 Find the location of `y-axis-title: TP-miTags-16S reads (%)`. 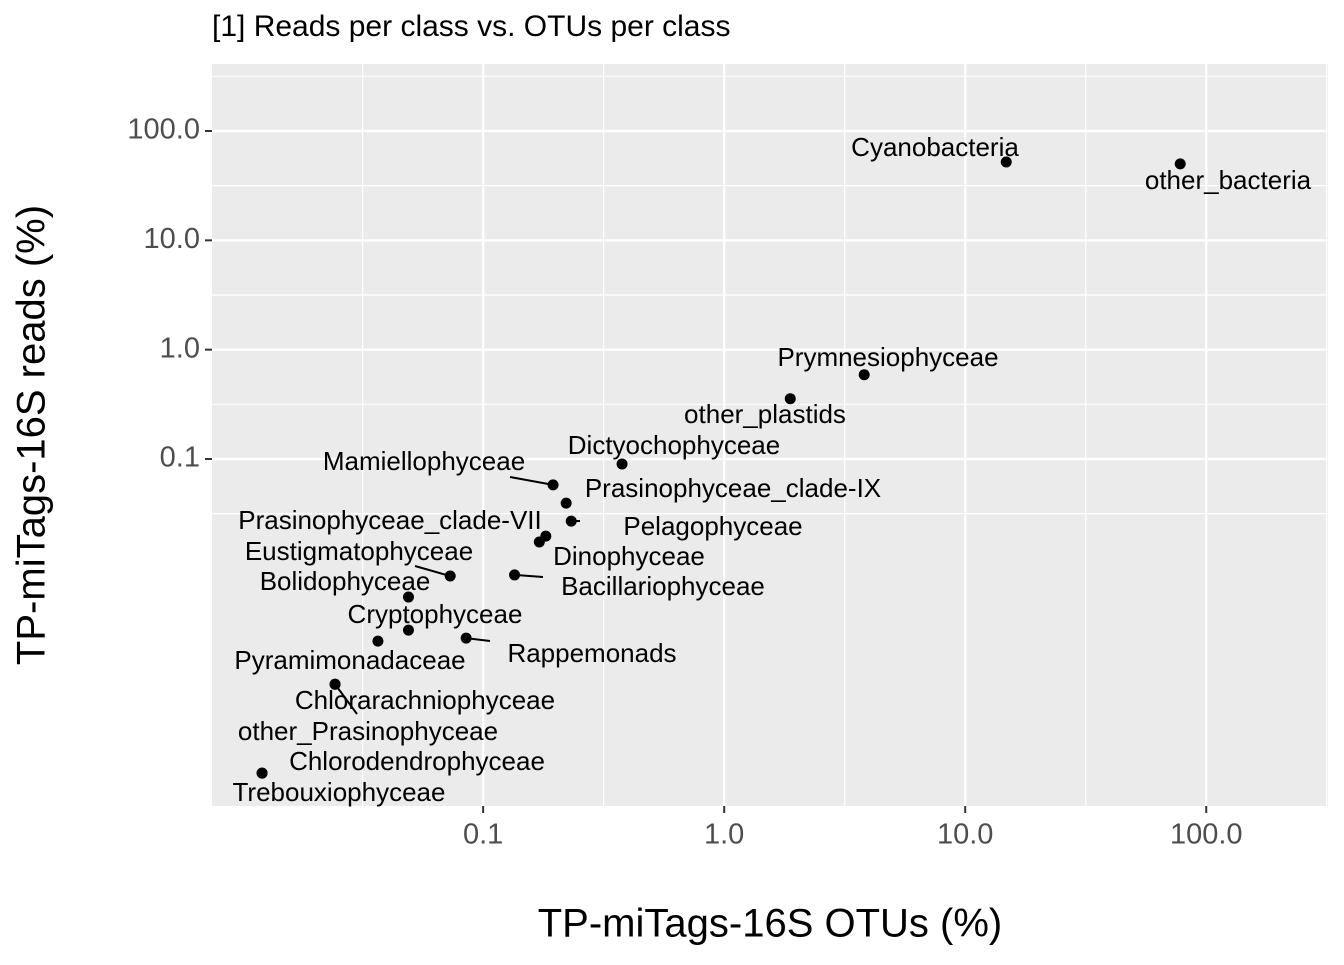

y-axis-title: TP-miTags-16S reads (%) is located at coordinates (32, 435).